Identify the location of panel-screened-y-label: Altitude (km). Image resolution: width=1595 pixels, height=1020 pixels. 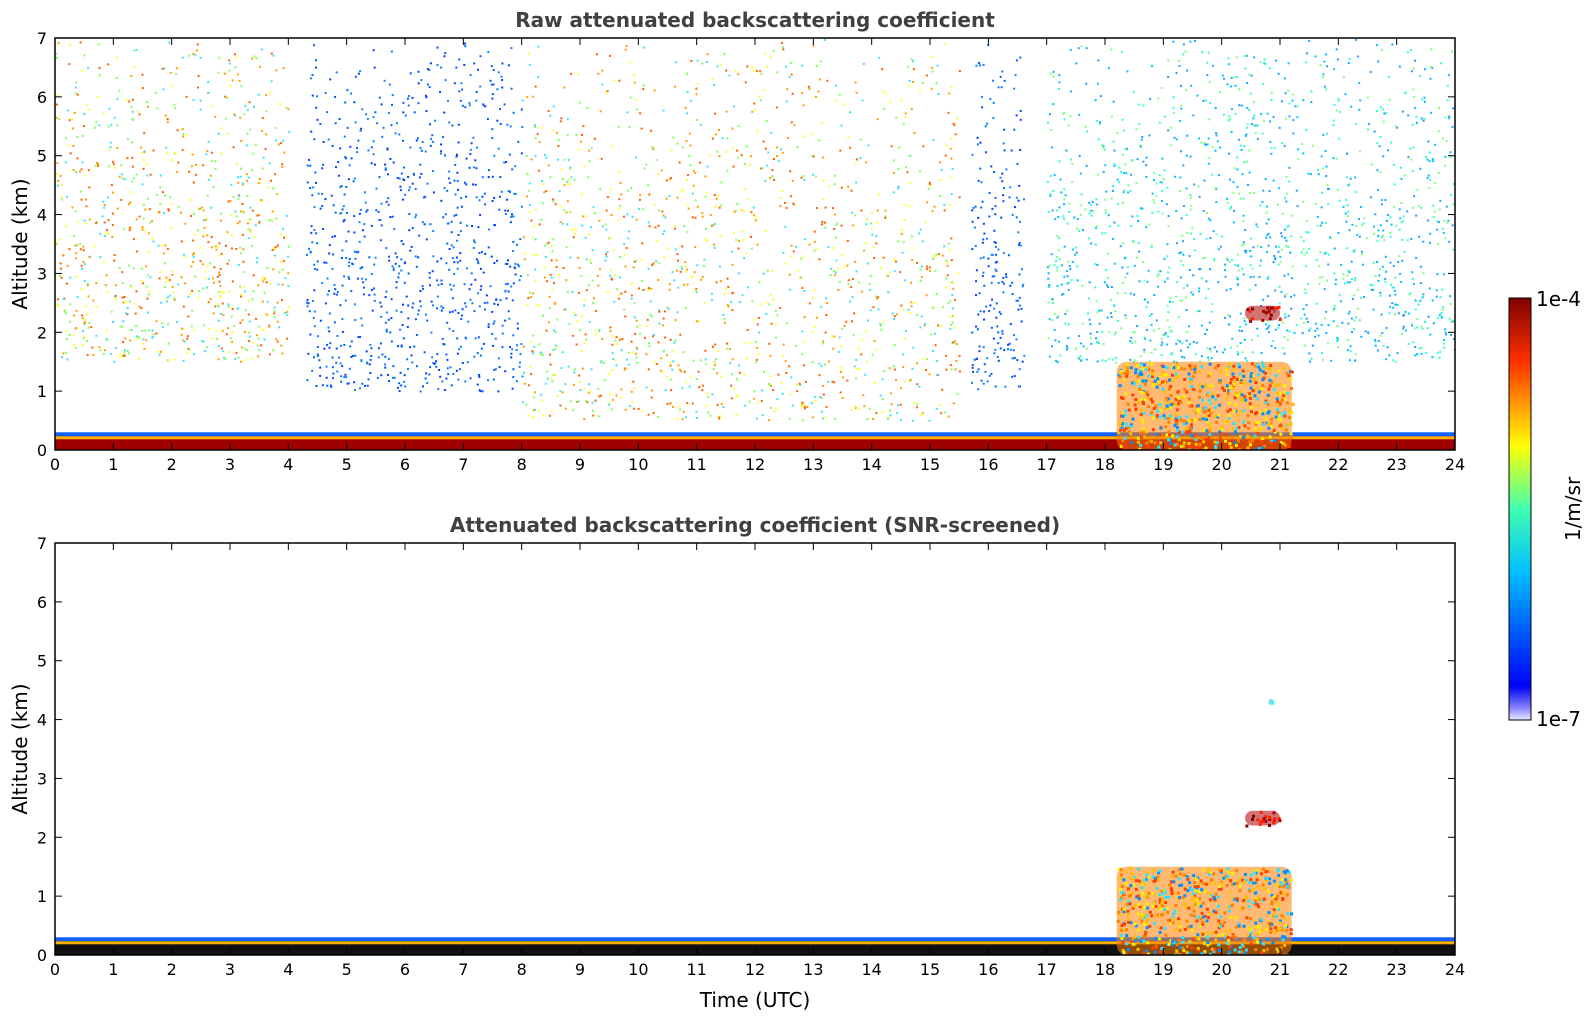
(20, 748).